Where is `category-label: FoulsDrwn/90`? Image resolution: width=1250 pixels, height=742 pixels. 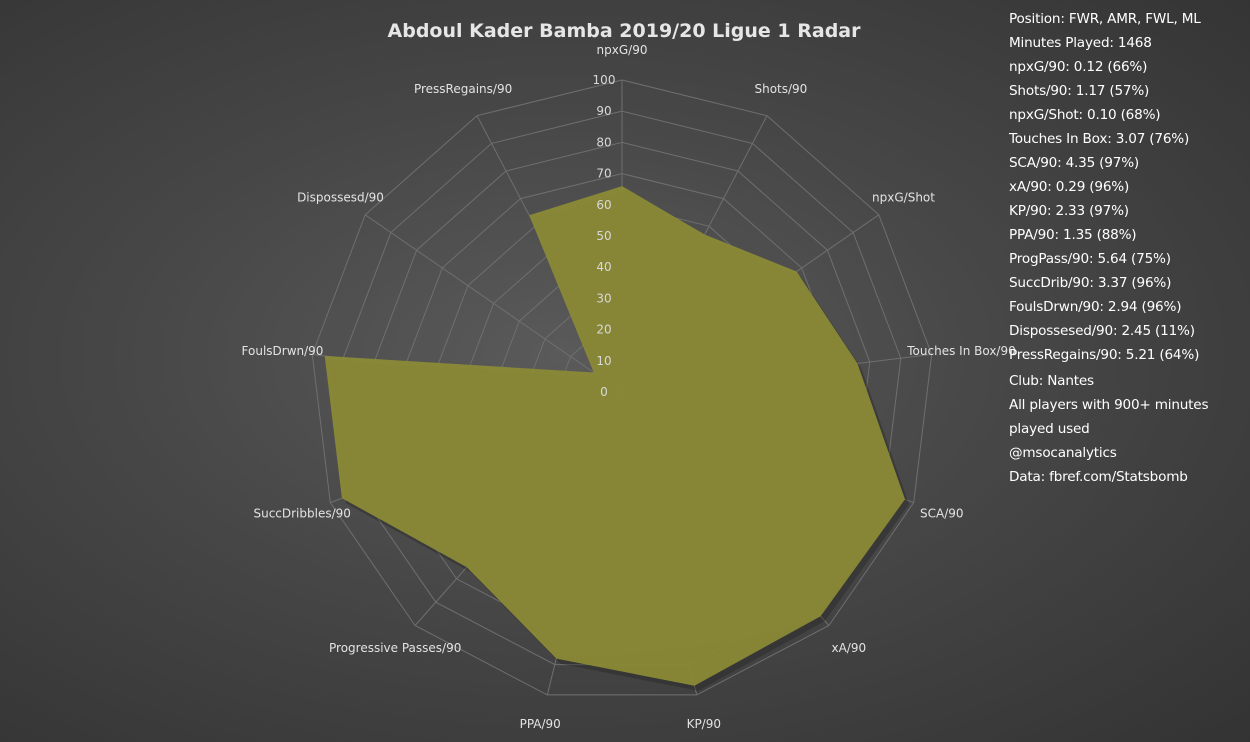 category-label: FoulsDrwn/90 is located at coordinates (283, 351).